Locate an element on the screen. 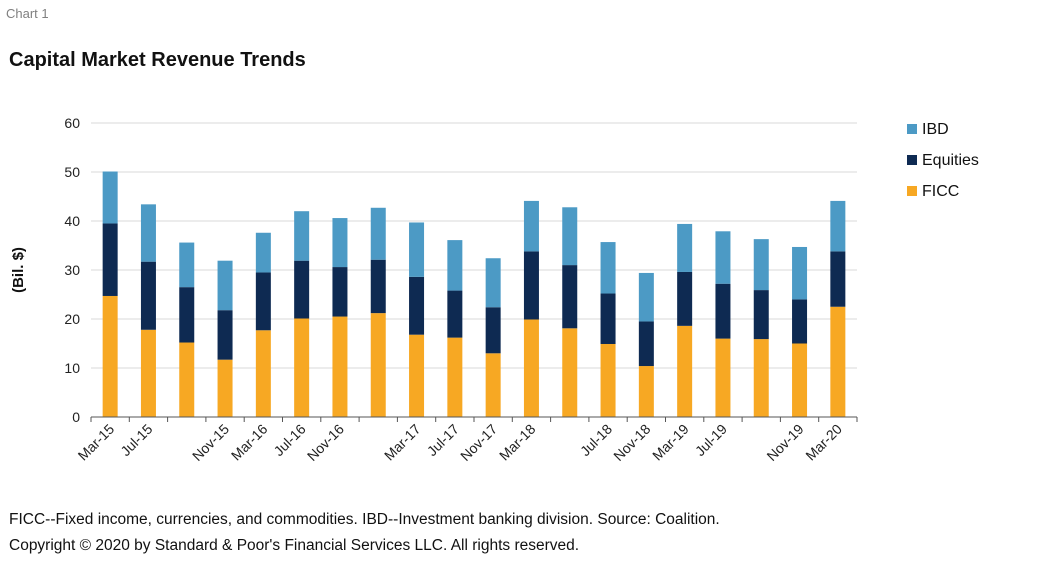 The image size is (1053, 570). legend-swatch-ficc is located at coordinates (912, 191).